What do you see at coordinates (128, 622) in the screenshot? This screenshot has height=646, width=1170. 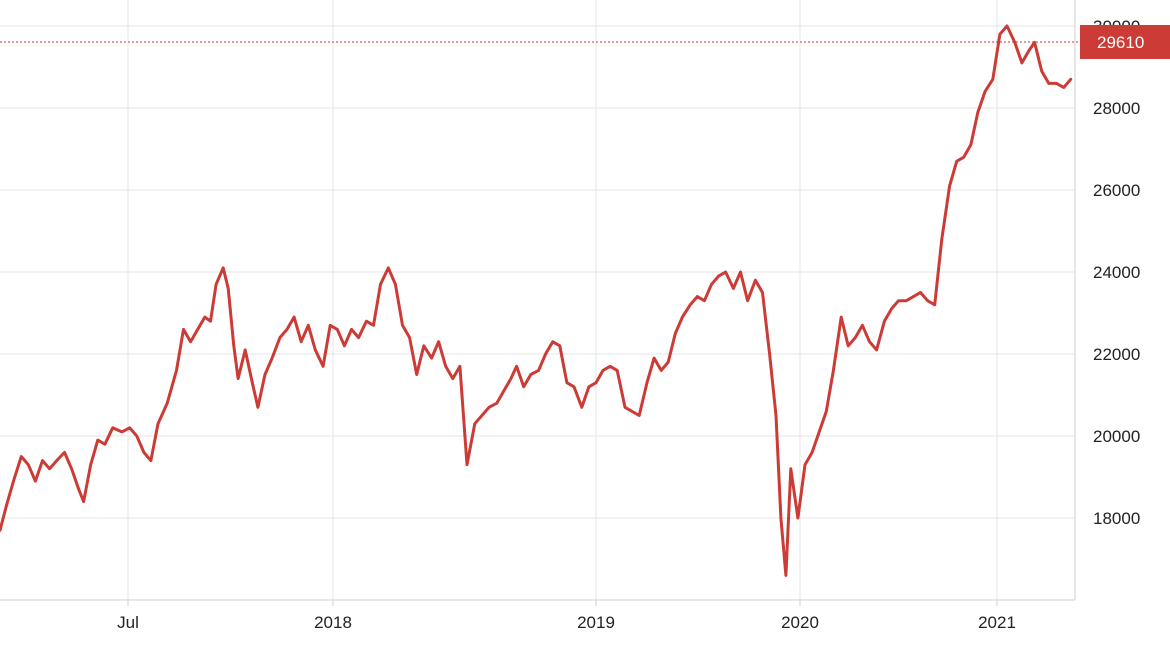 I see `x-tick-label: Jul` at bounding box center [128, 622].